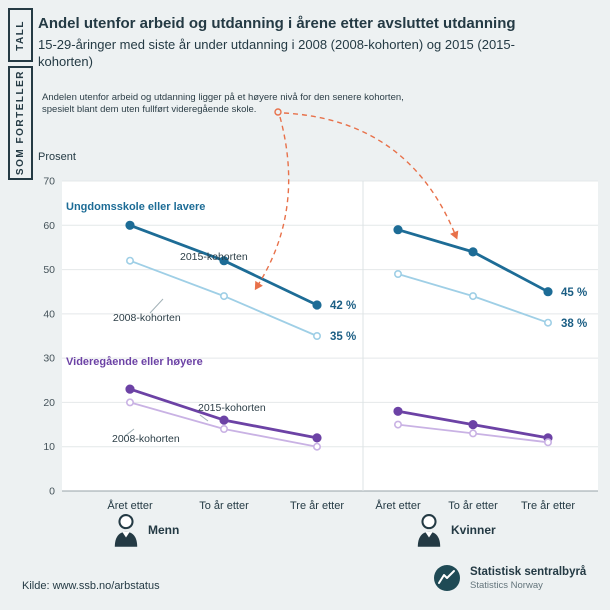 The height and width of the screenshot is (610, 610). Describe the element at coordinates (49, 226) in the screenshot. I see `y-tick-label: 60` at that location.